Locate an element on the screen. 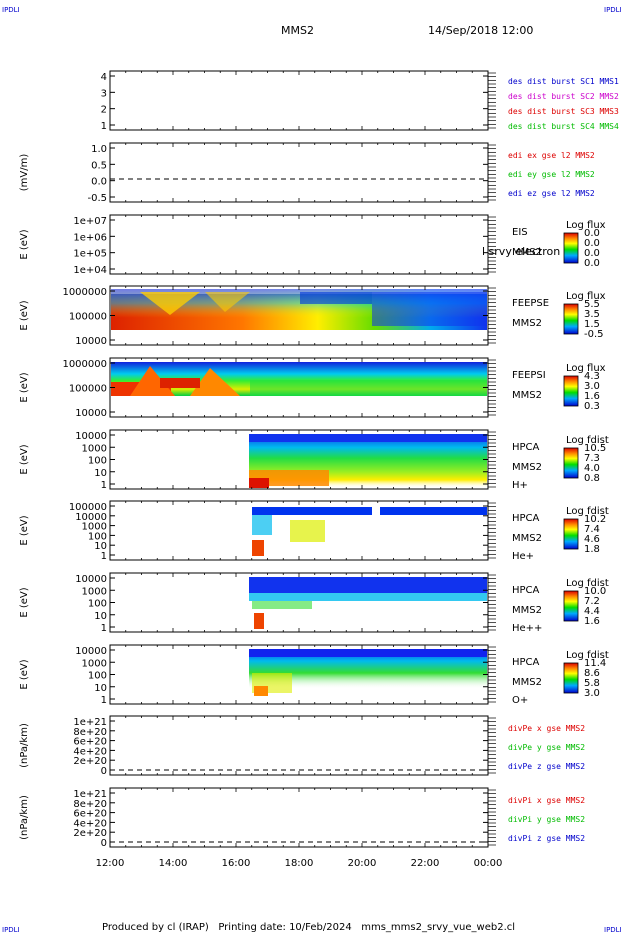 The height and width of the screenshot is (934, 630). hpca_he-ylabel: E (eV) is located at coordinates (24, 530).